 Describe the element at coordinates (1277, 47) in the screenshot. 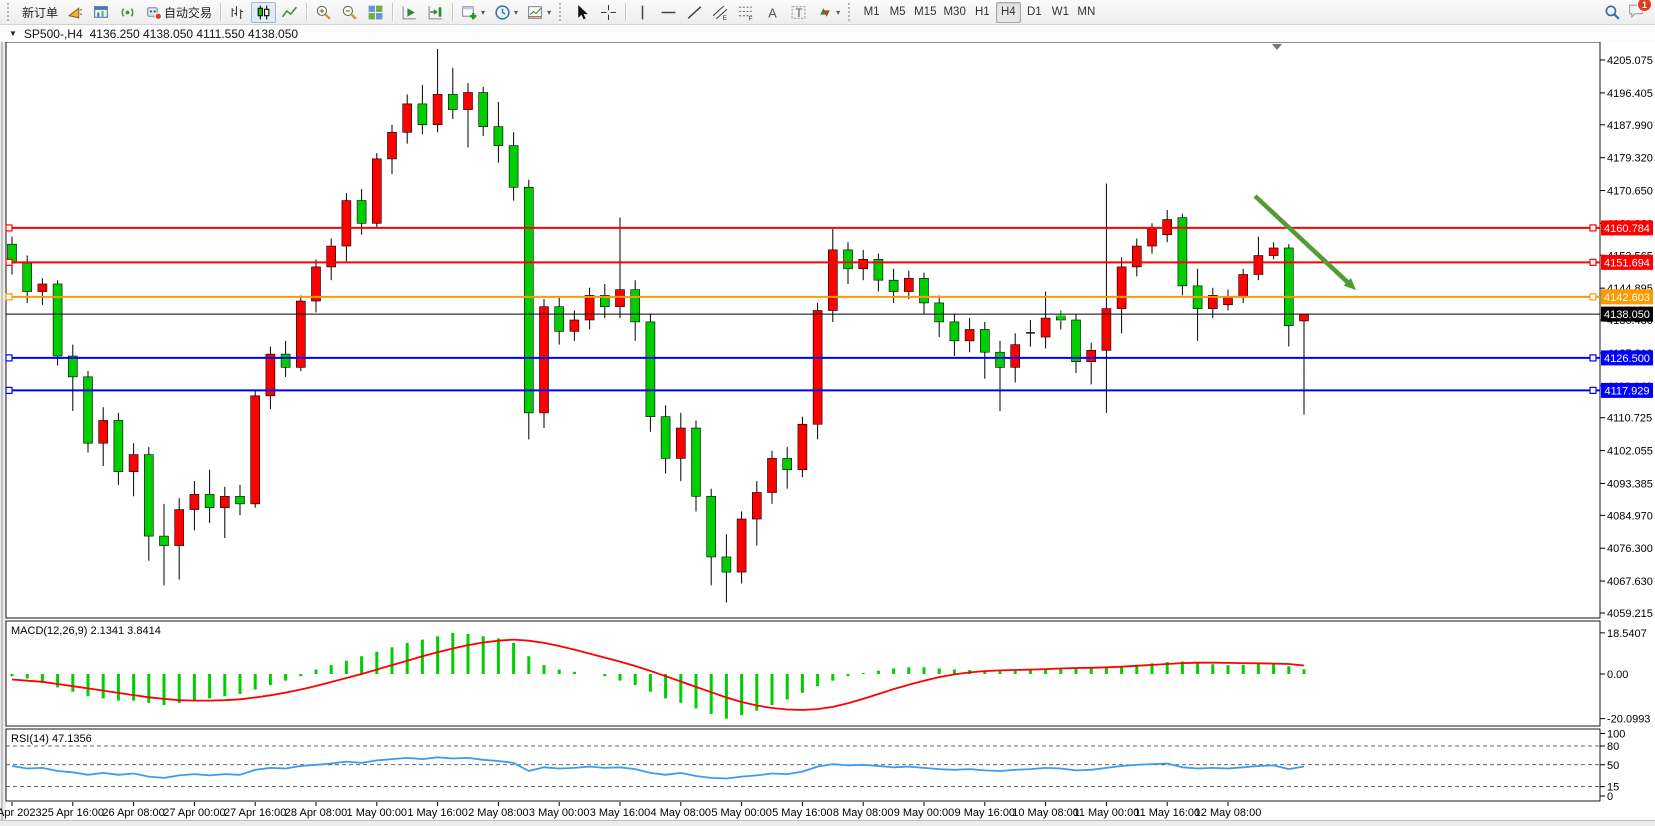

I see `chart-shift-marker-icon` at that location.